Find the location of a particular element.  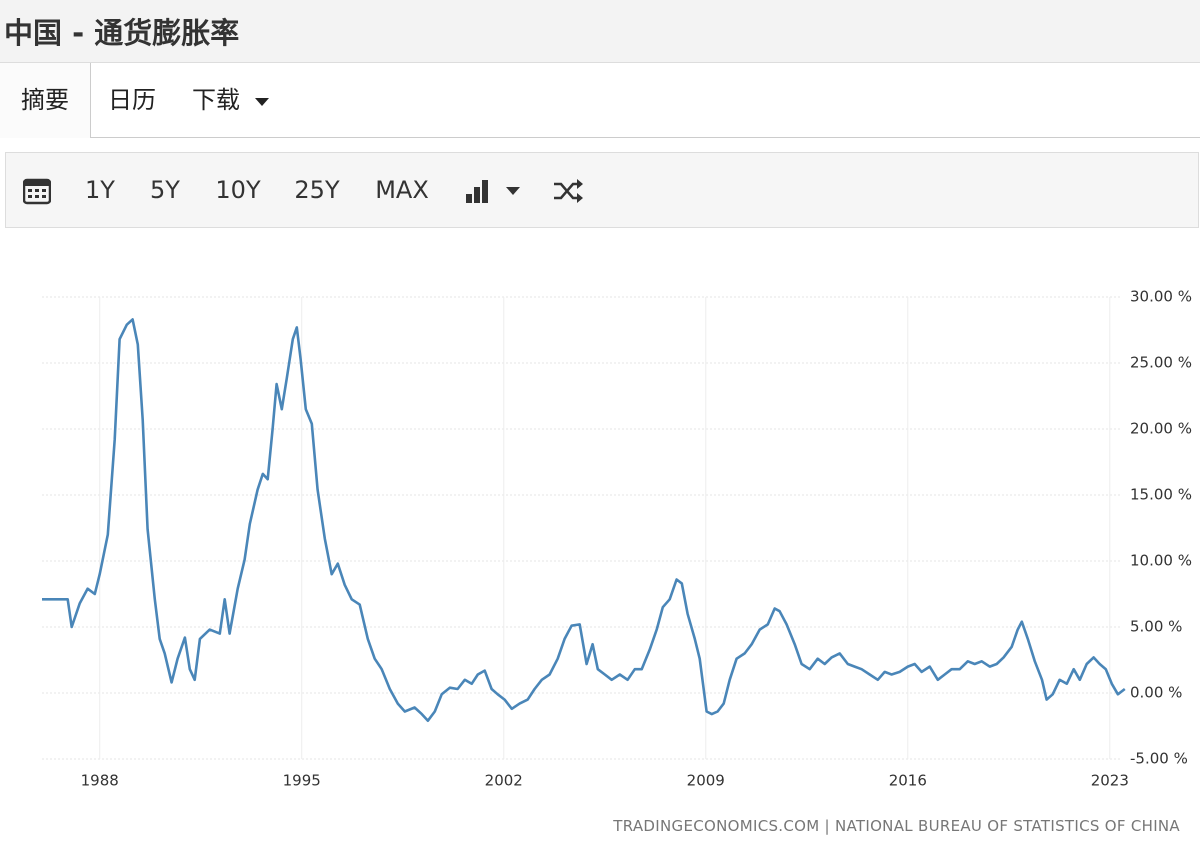

dropdown-caret is located at coordinates (261, 102).